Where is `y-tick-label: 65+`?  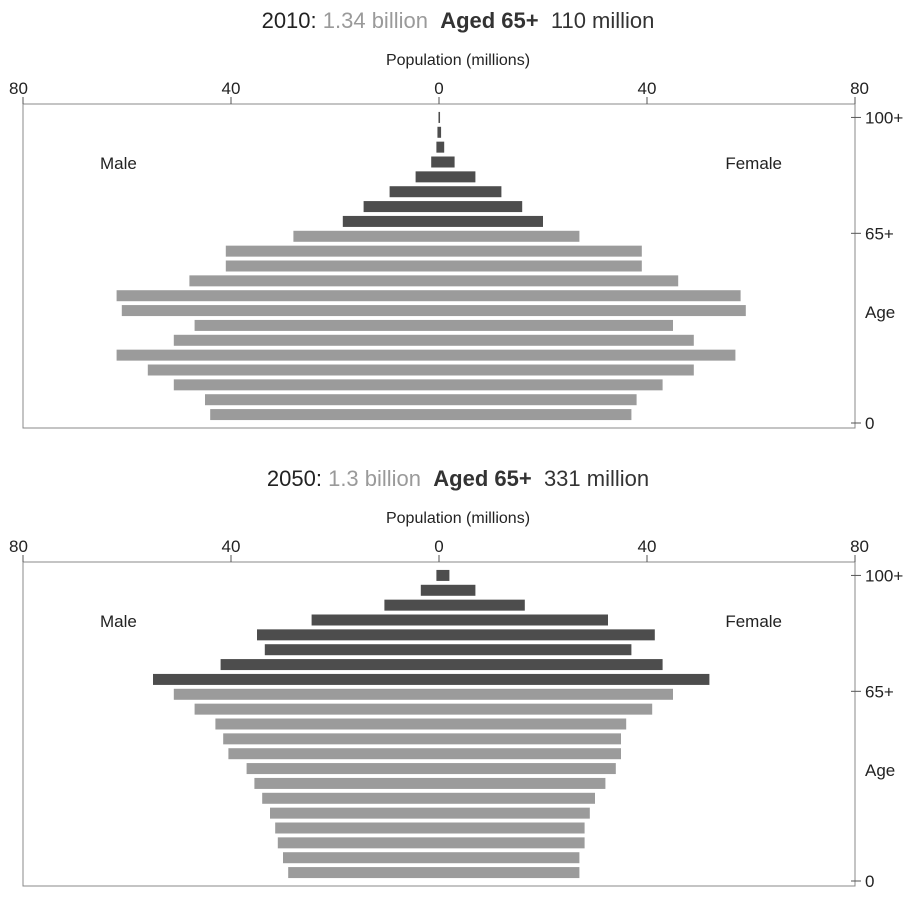
y-tick-label: 65+ is located at coordinates (879, 691).